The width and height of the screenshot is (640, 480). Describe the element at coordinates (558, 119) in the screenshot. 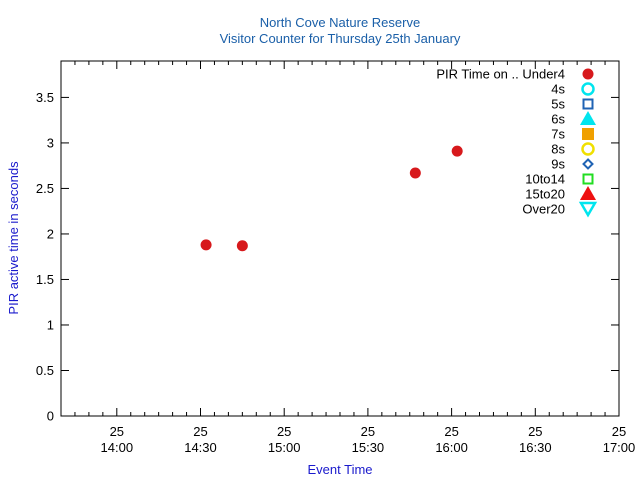

I see `legend-label: 6s` at that location.